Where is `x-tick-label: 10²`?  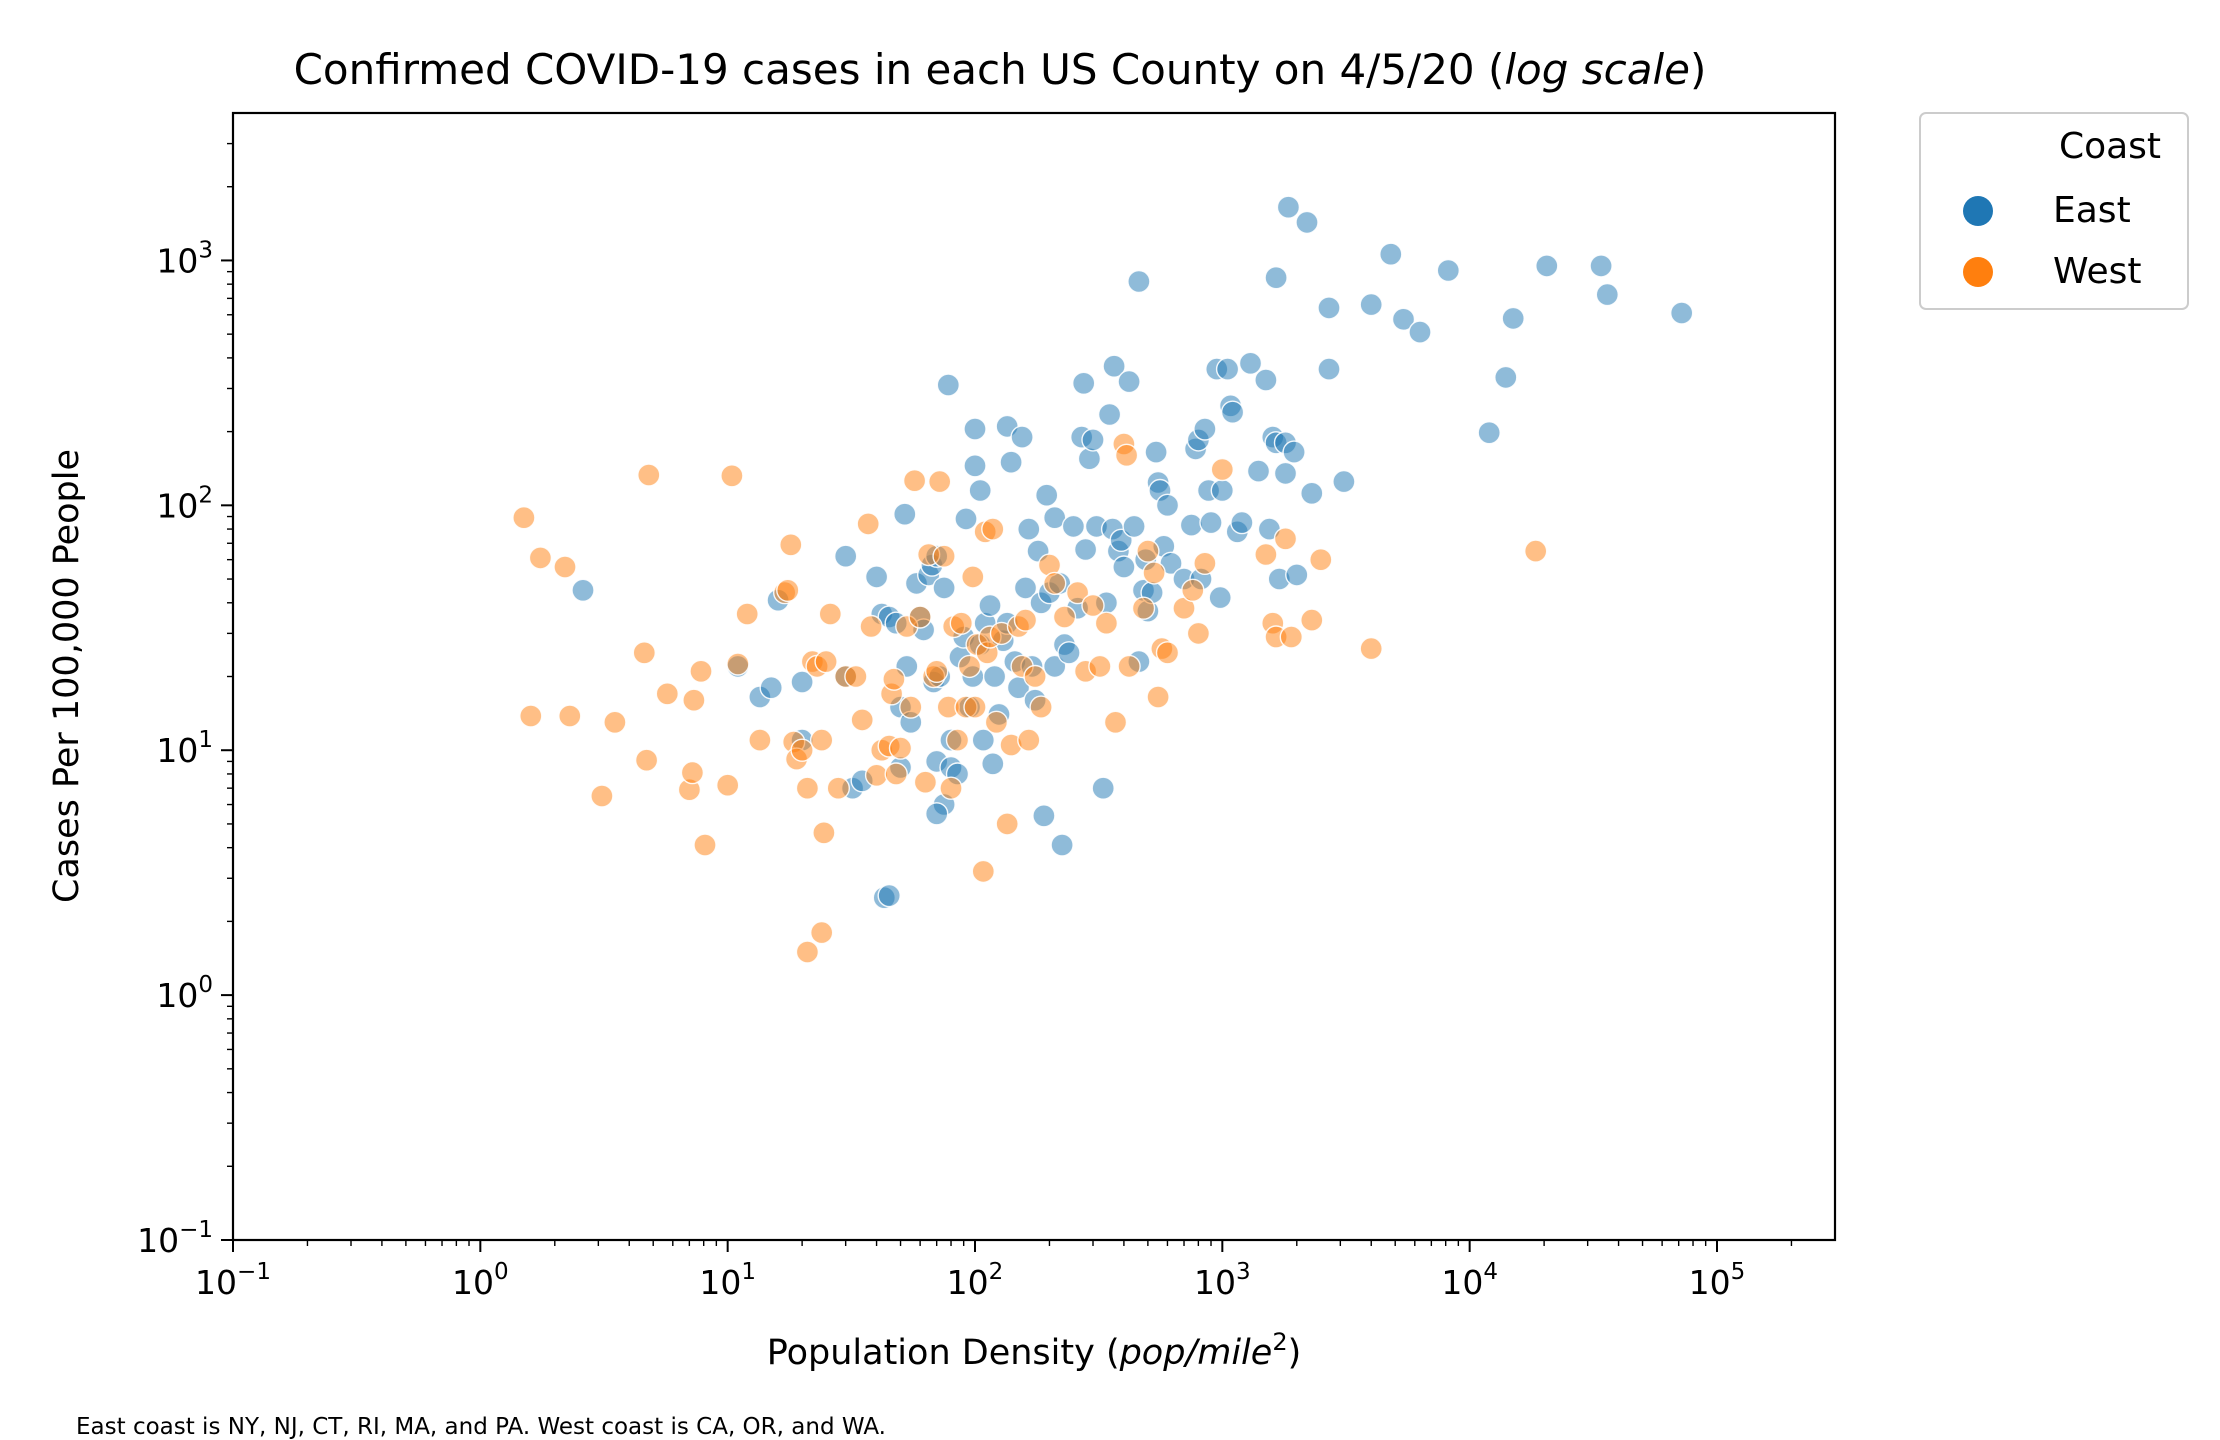
x-tick-label: 10² is located at coordinates (975, 1280).